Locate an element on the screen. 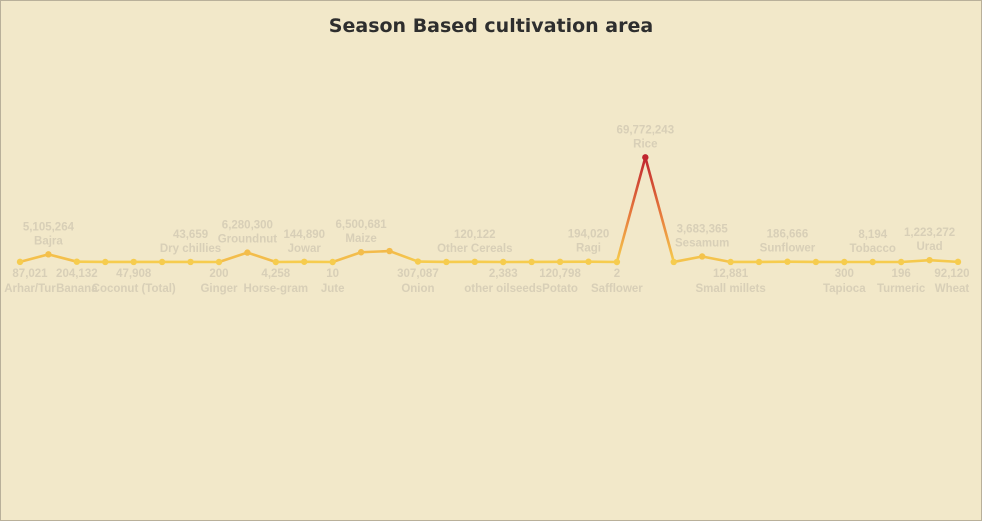  category-label: Arhar/Tur is located at coordinates (30, 289).